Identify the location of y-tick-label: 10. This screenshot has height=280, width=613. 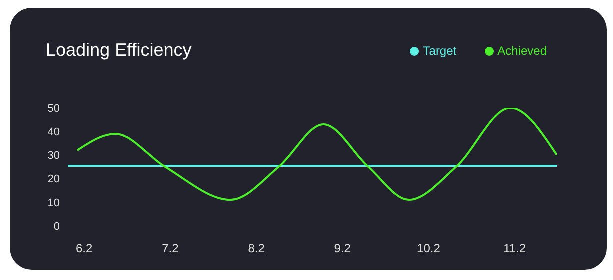
(54, 203).